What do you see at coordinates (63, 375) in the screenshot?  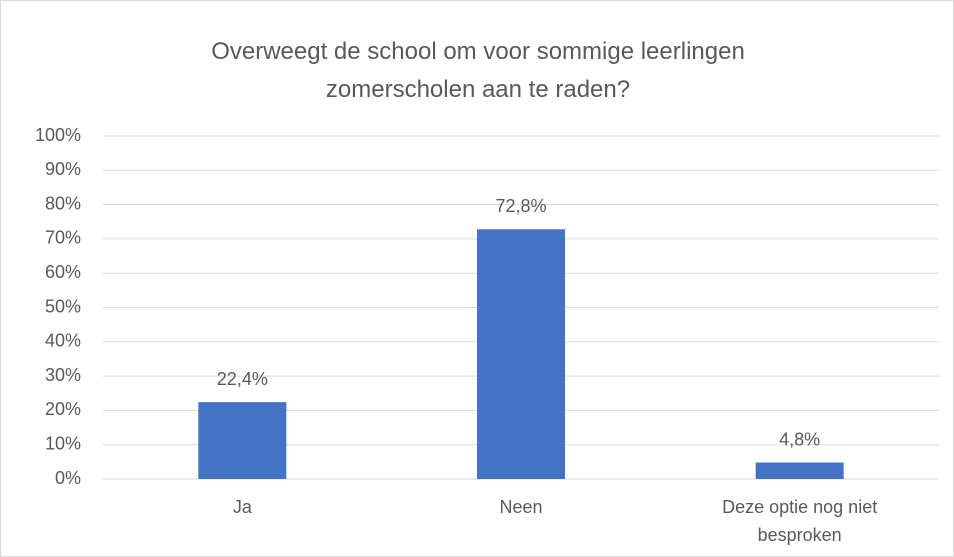 I see `y-tick-label: 30%` at bounding box center [63, 375].